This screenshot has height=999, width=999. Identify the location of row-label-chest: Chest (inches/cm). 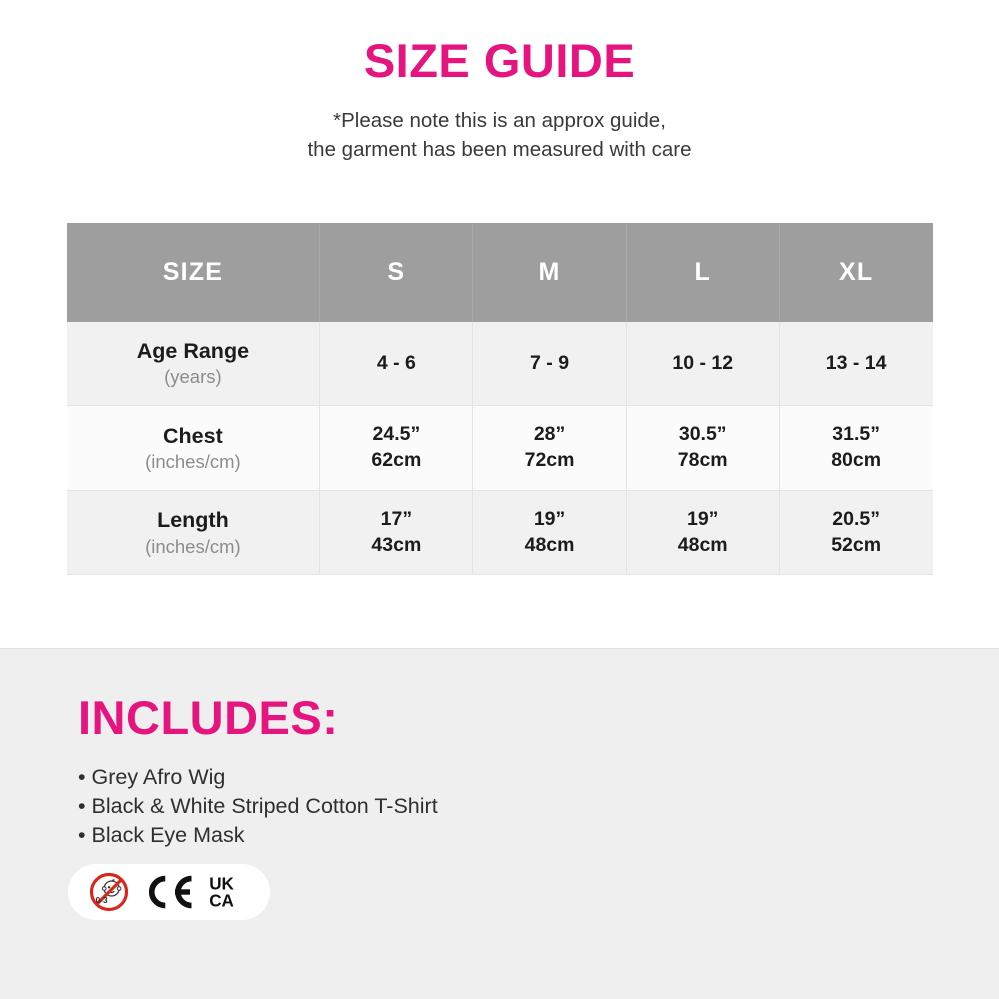
(193, 448).